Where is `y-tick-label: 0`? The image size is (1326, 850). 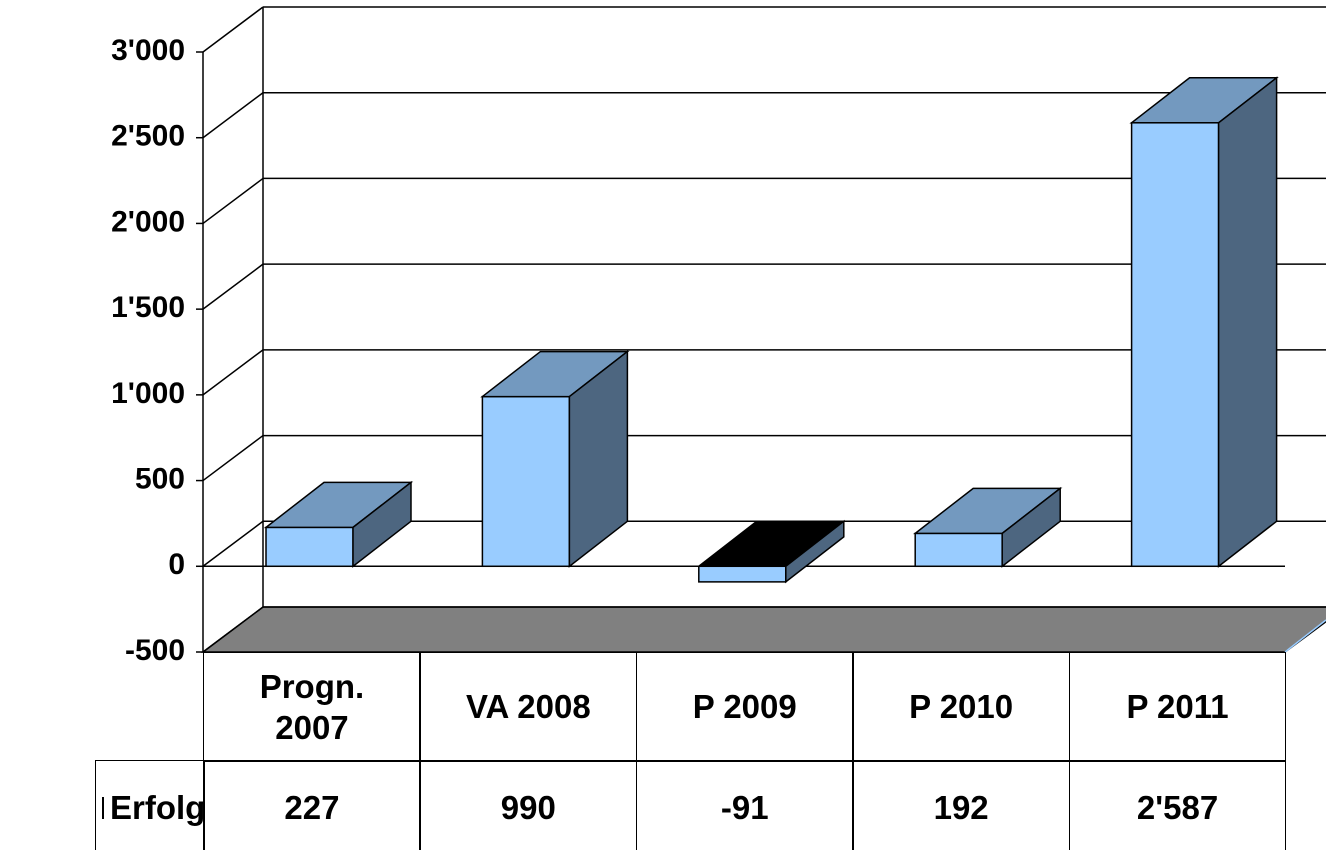
y-tick-label: 0 is located at coordinates (176, 564).